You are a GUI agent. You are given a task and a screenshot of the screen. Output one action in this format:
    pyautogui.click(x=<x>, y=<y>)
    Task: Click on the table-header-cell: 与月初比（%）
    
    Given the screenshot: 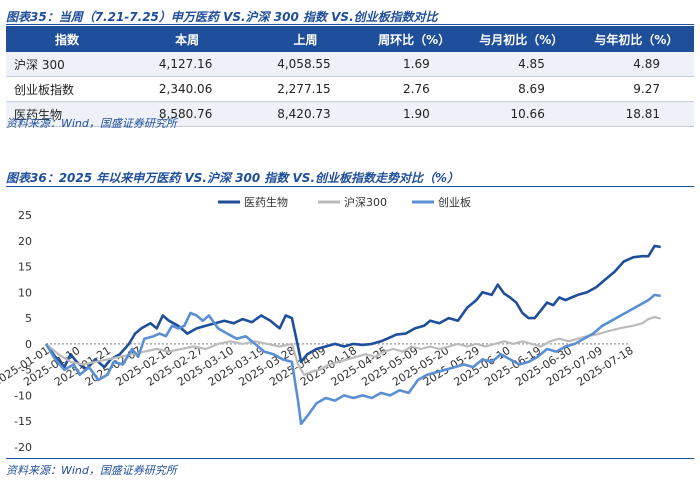 What is the action you would take?
    pyautogui.click(x=521, y=39)
    